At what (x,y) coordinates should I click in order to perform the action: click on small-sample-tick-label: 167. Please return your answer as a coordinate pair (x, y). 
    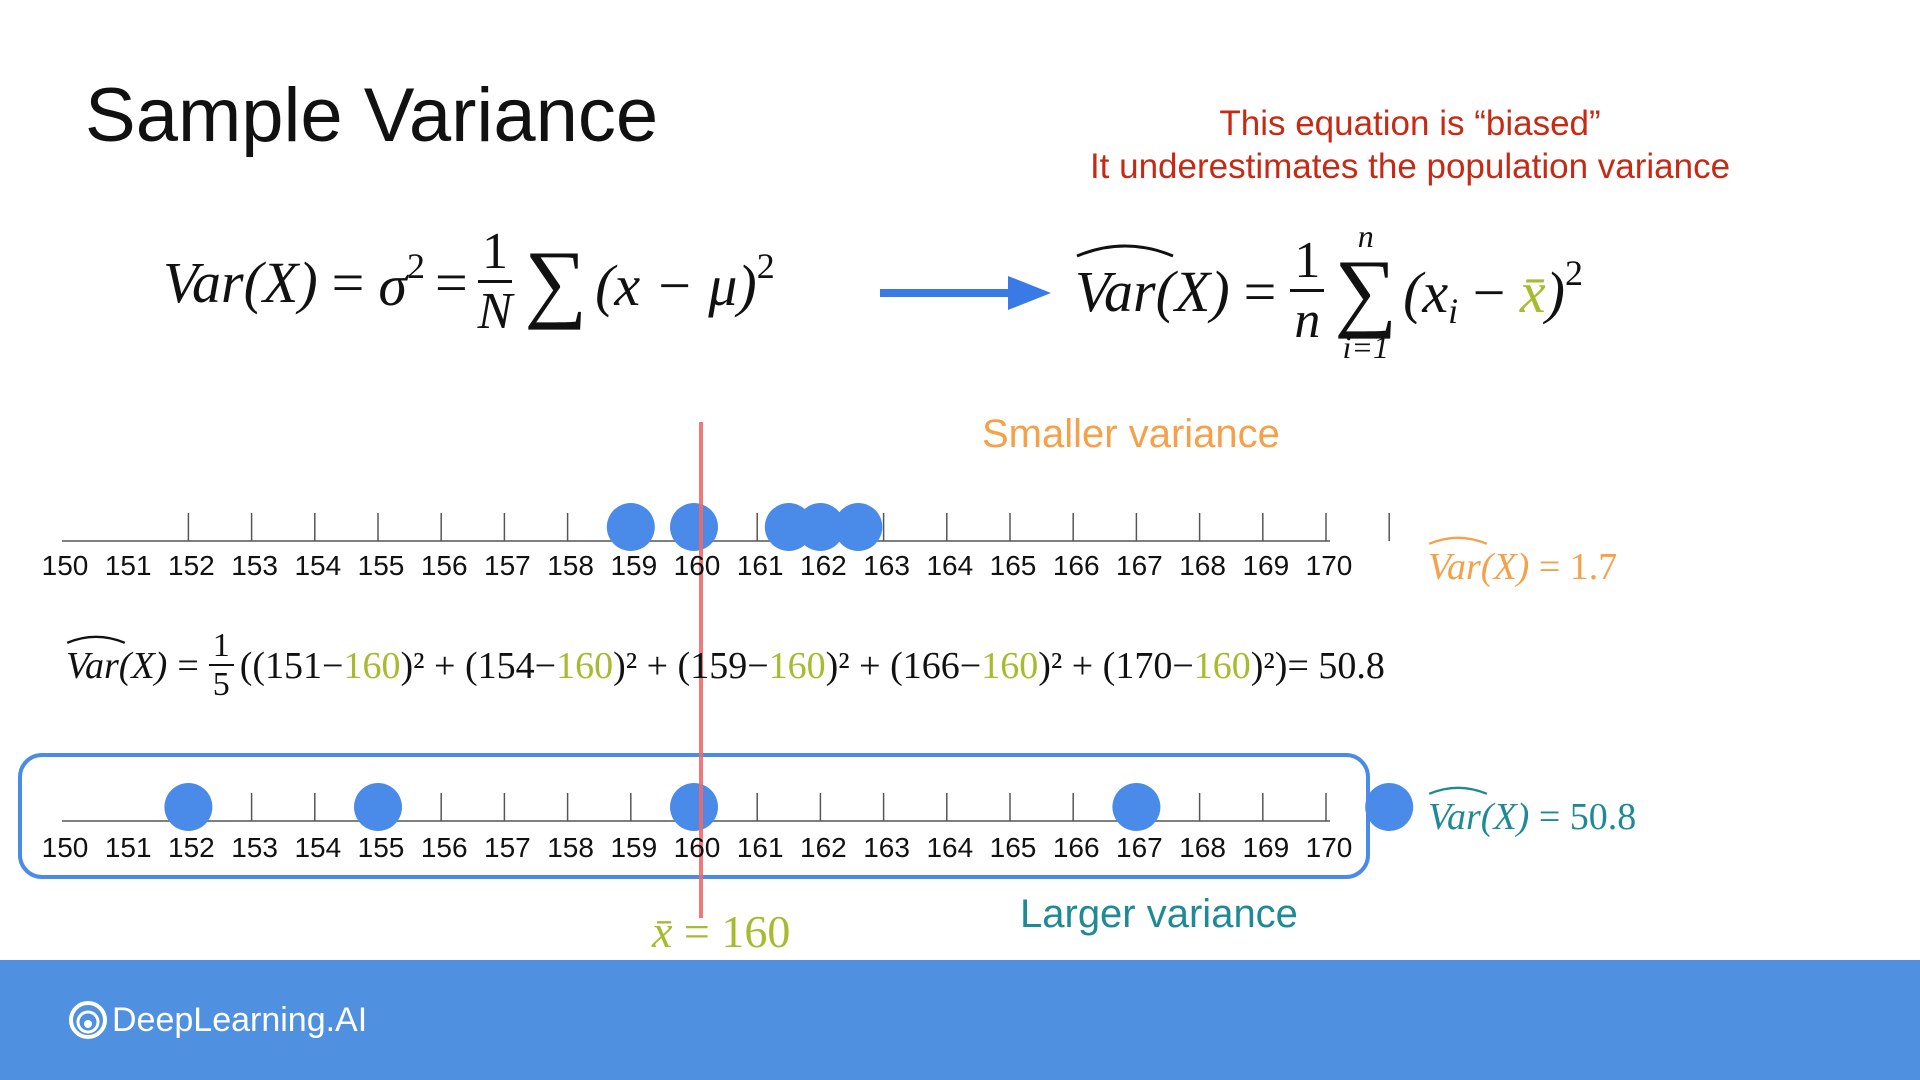
    Looking at the image, I should click on (1139, 565).